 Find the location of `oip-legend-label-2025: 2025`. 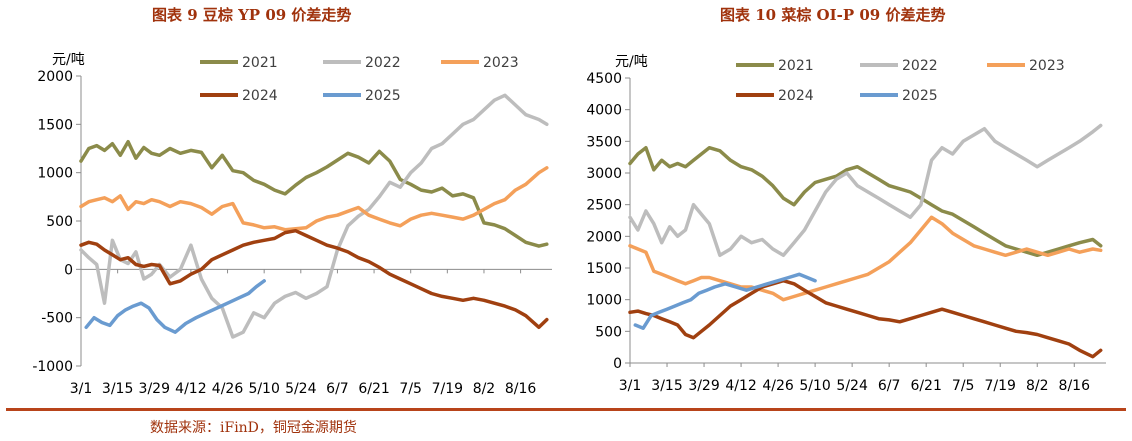

oip-legend-label-2025: 2025 is located at coordinates (920, 96).